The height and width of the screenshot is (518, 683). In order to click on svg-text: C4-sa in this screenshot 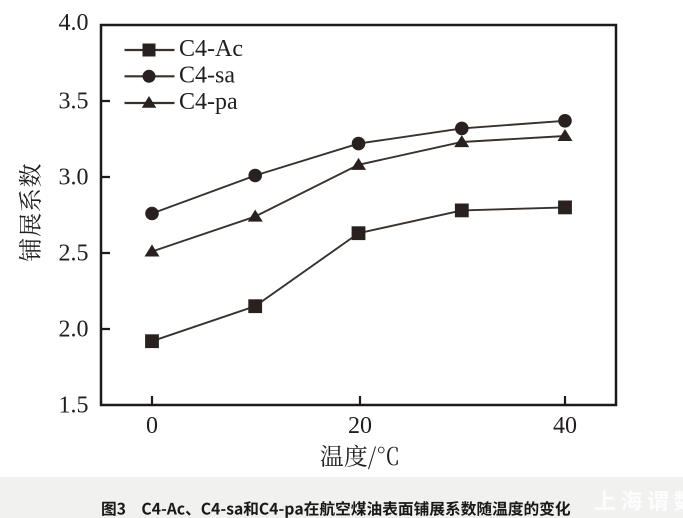, I will do `click(207, 75)`.